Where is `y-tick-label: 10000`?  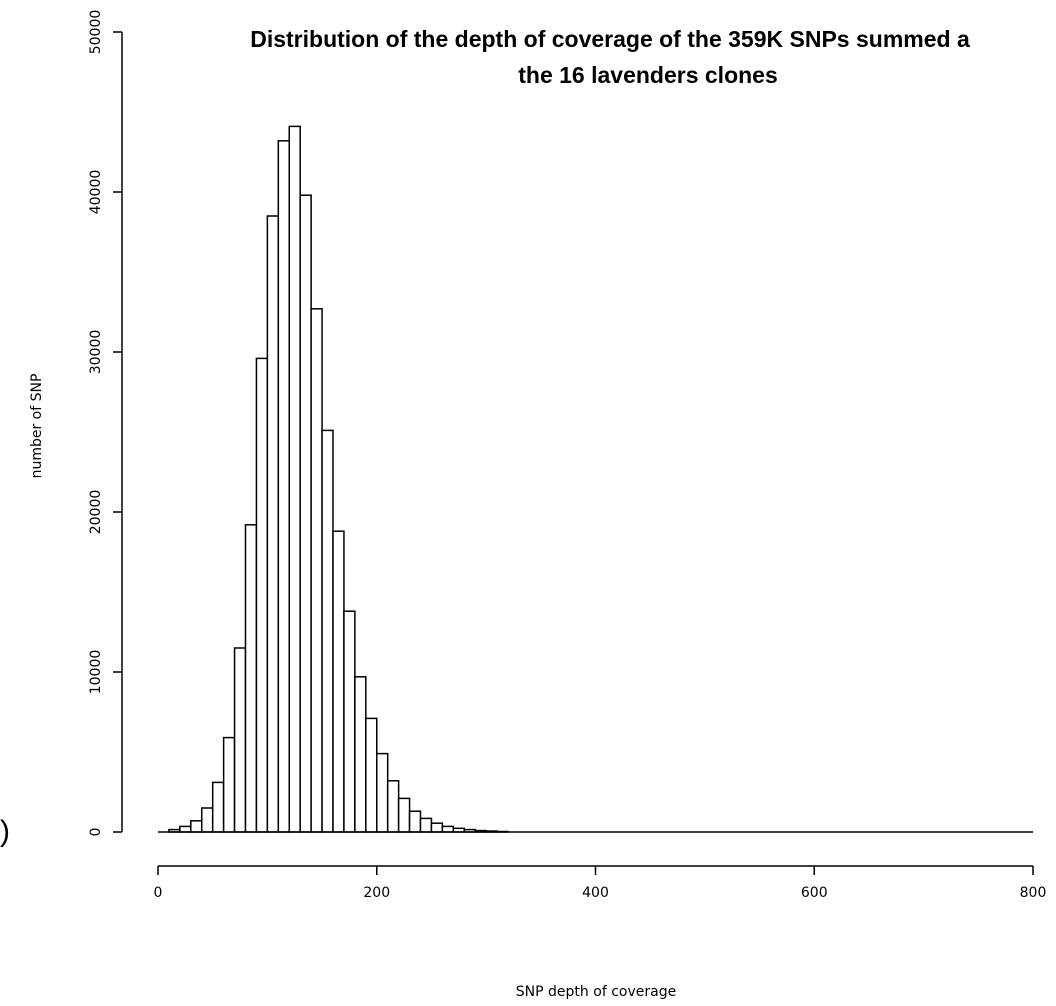
y-tick-label: 10000 is located at coordinates (96, 672).